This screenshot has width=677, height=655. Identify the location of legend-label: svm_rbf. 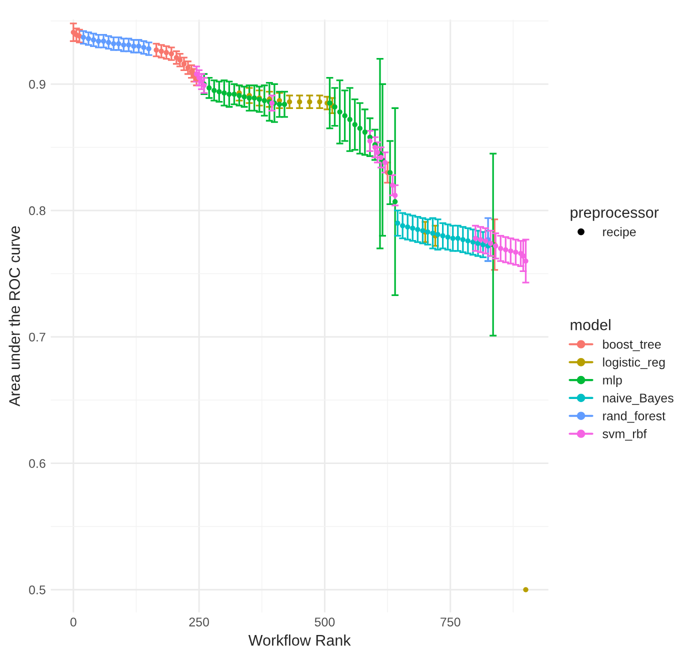
(624, 435).